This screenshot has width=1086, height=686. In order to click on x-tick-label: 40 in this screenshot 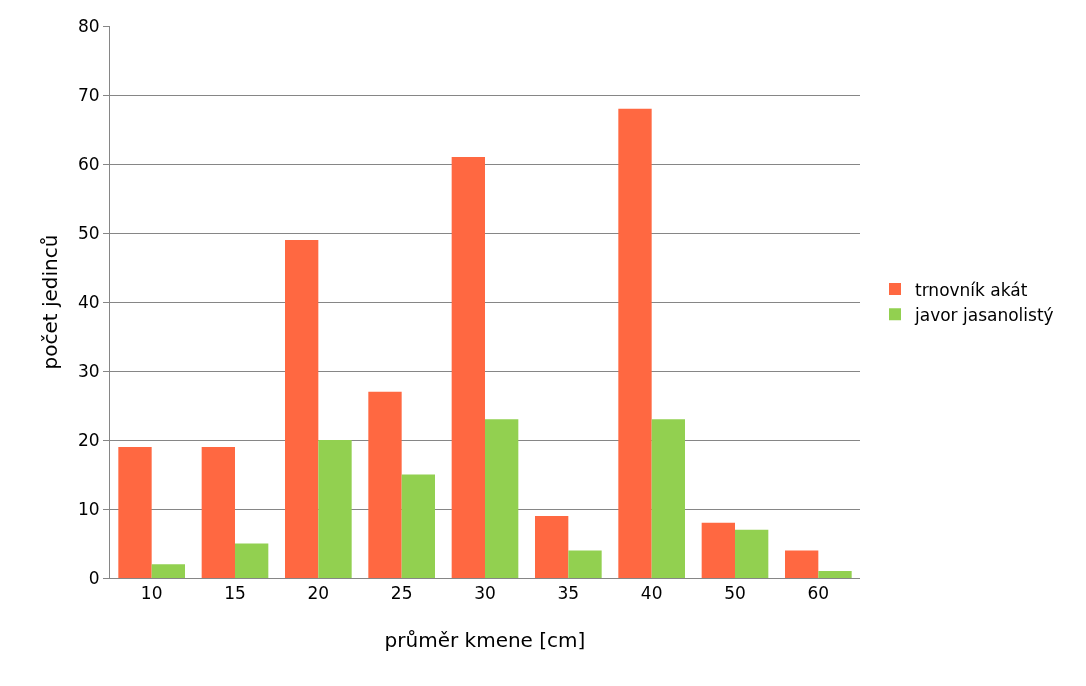, I will do `click(651, 593)`.